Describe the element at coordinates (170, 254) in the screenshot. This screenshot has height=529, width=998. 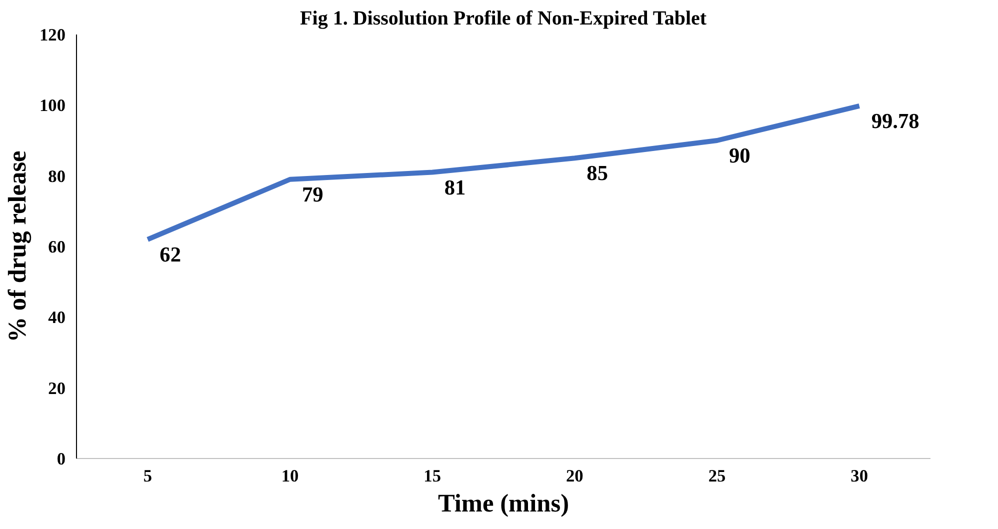
I see `data-label: 62` at that location.